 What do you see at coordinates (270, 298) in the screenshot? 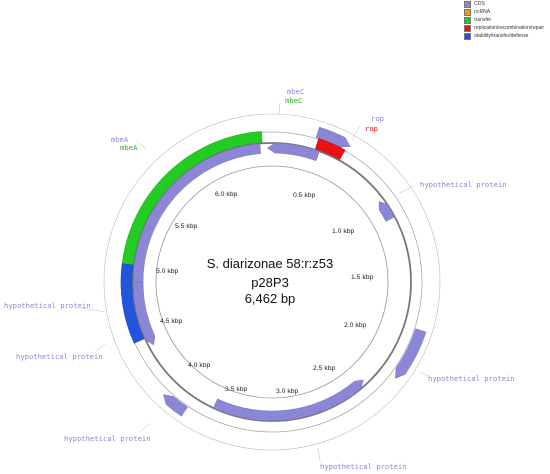
I see `plasmid-length: 6,462 bp` at bounding box center [270, 298].